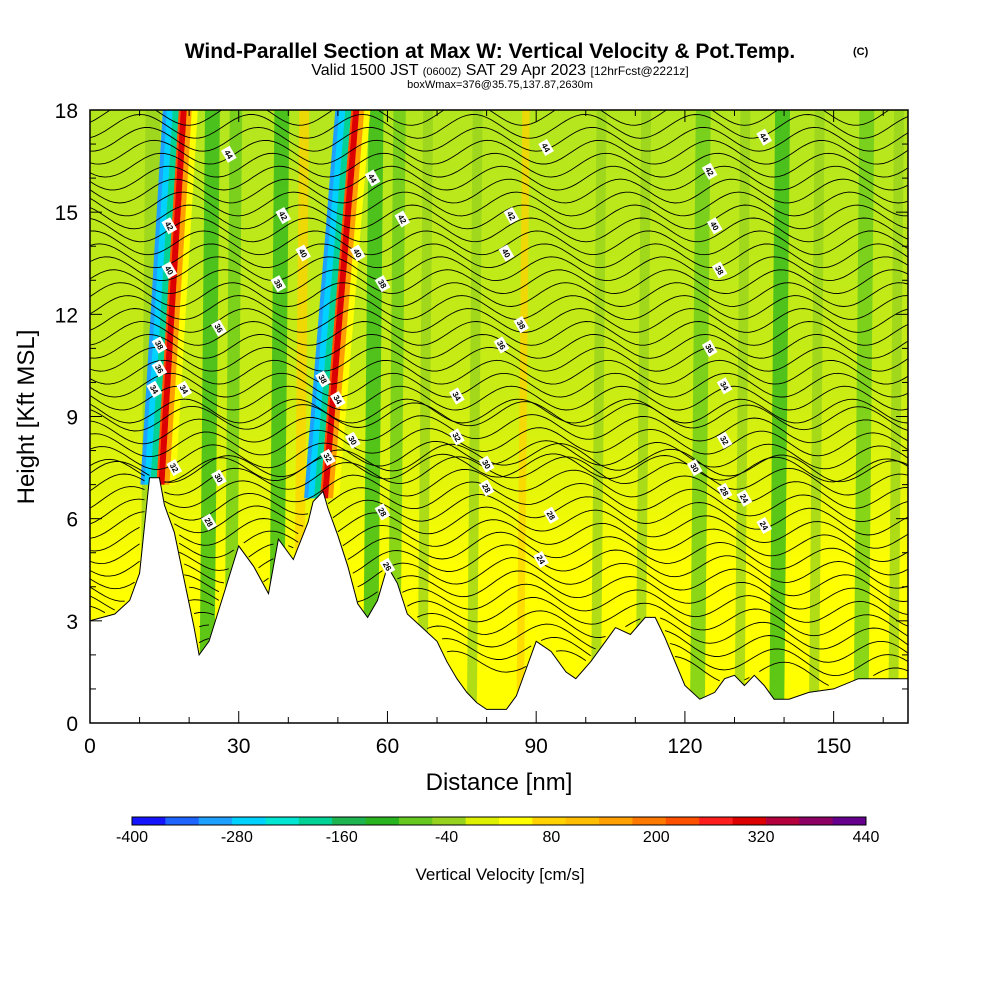 This screenshot has height=1000, width=1000. I want to click on colorbar-ticks: -400 -280 -160 -40 80 200 320 440, so click(497, 837).